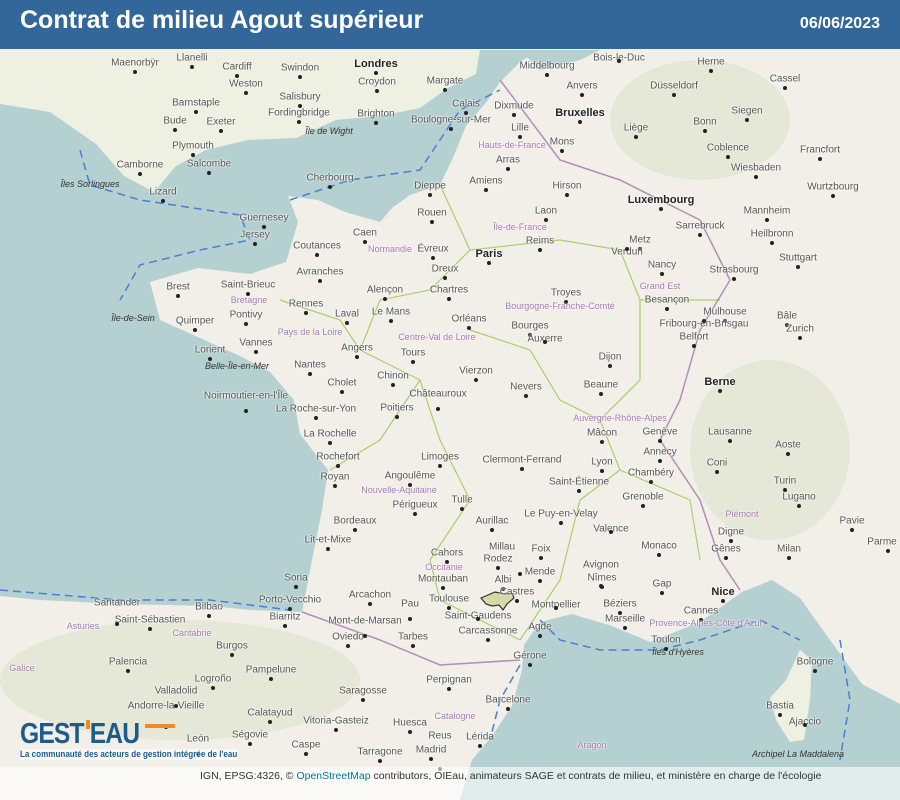  What do you see at coordinates (602, 462) in the screenshot?
I see `city-label: Lyon` at bounding box center [602, 462].